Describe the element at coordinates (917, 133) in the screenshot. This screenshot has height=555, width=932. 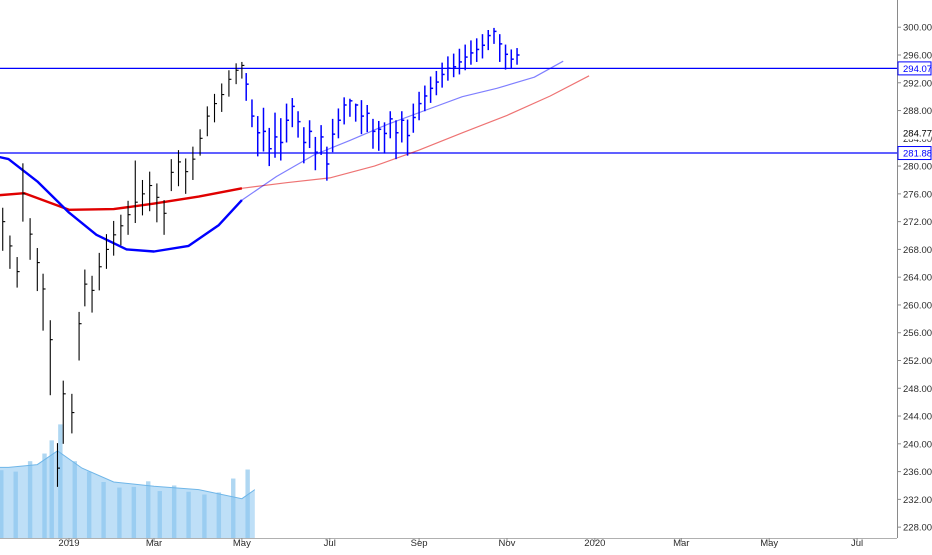
I see `price-level-label: 284.77` at that location.